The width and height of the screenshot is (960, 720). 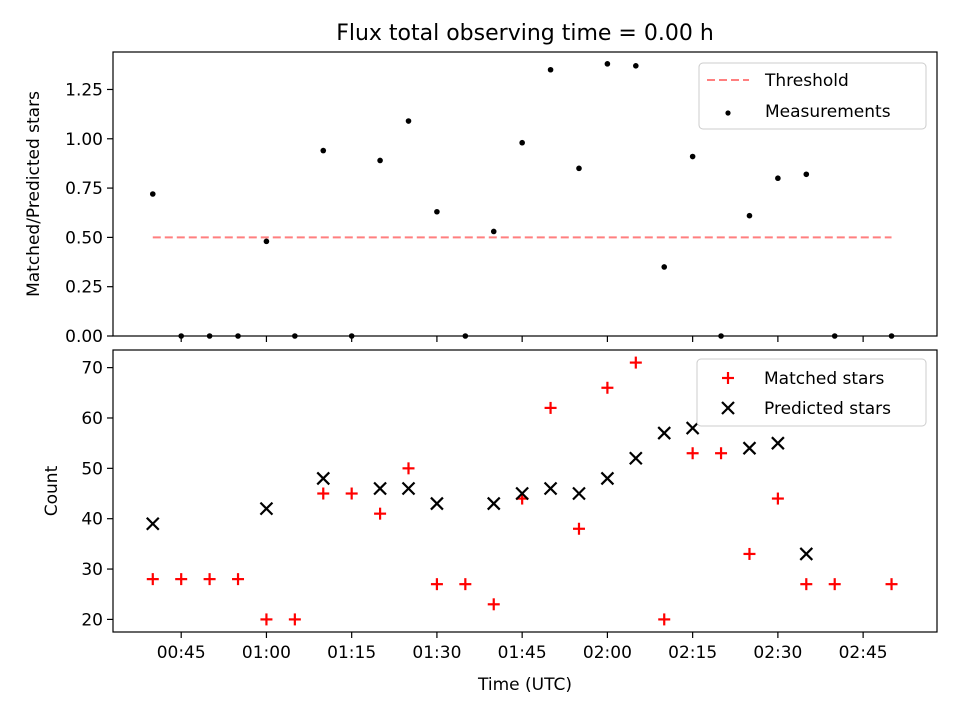 I want to click on bottom-y-axis-label: Count, so click(x=52, y=490).